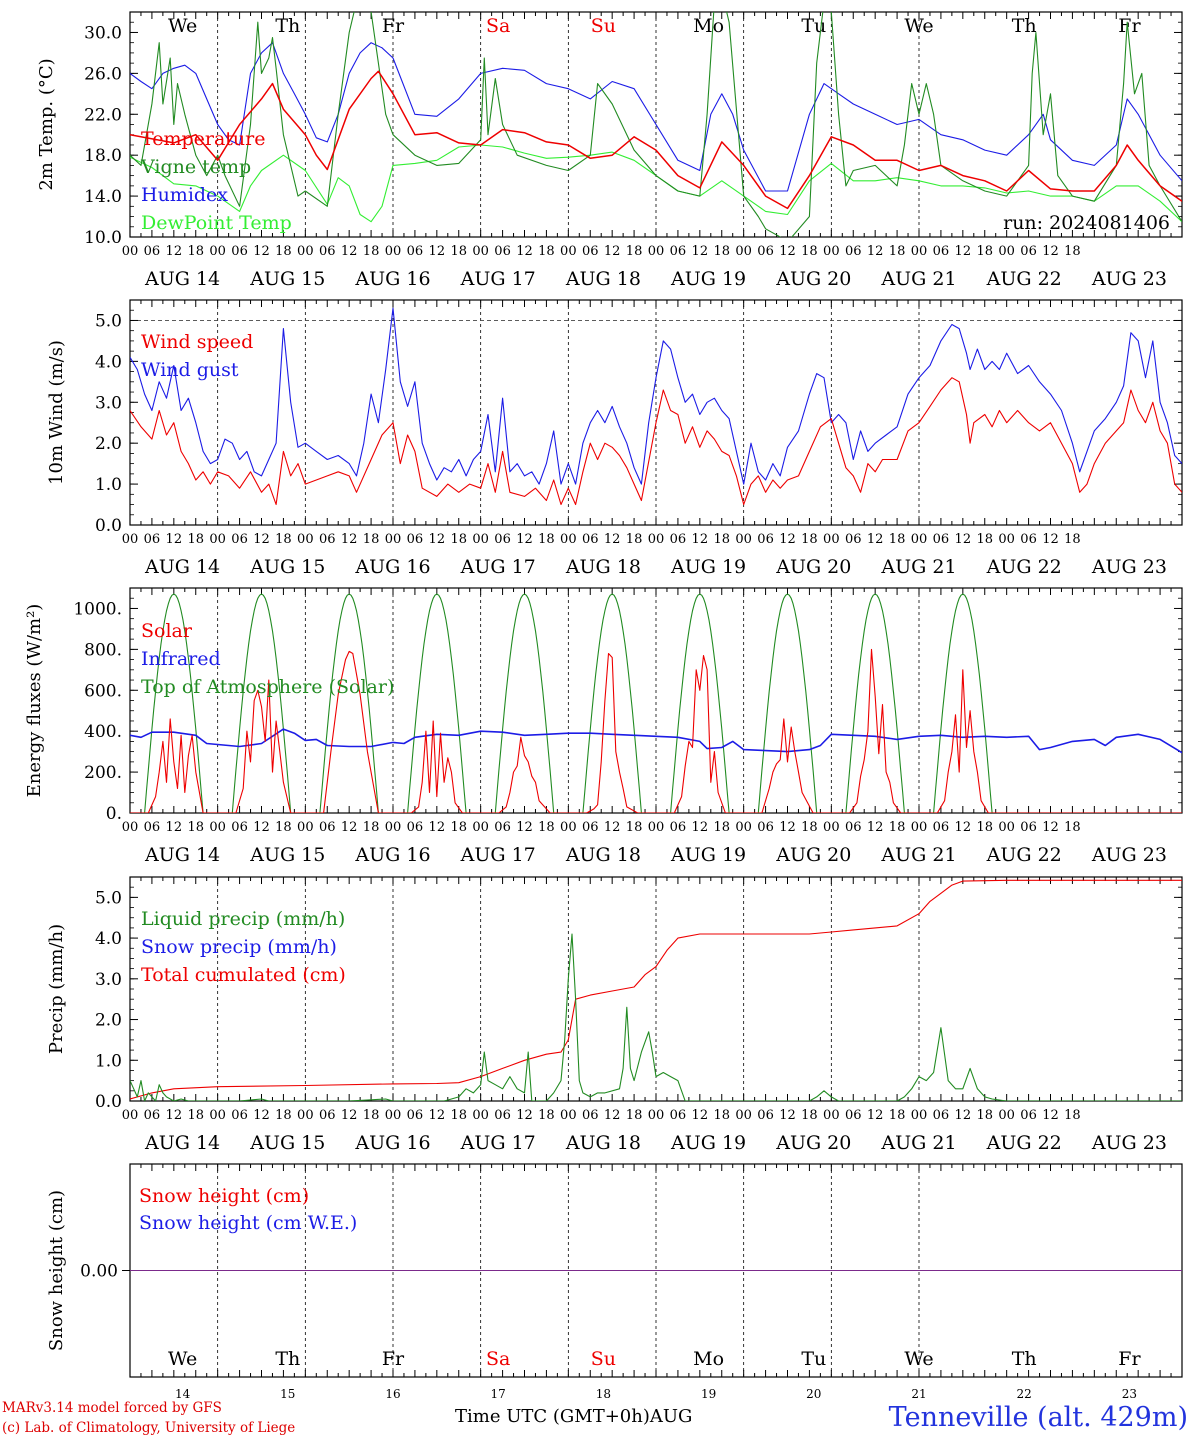  I want to click on month-label: AUG, so click(671, 1416).